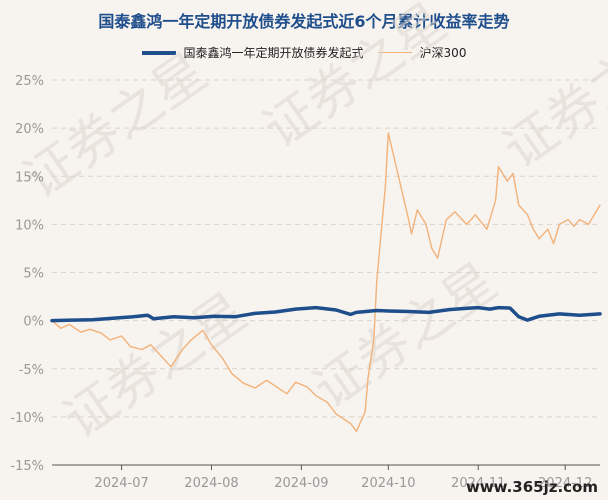  I want to click on chart-title: 国泰鑫鸿一年定期开放债券发起式近6个月累计收益率走势, so click(304, 21).